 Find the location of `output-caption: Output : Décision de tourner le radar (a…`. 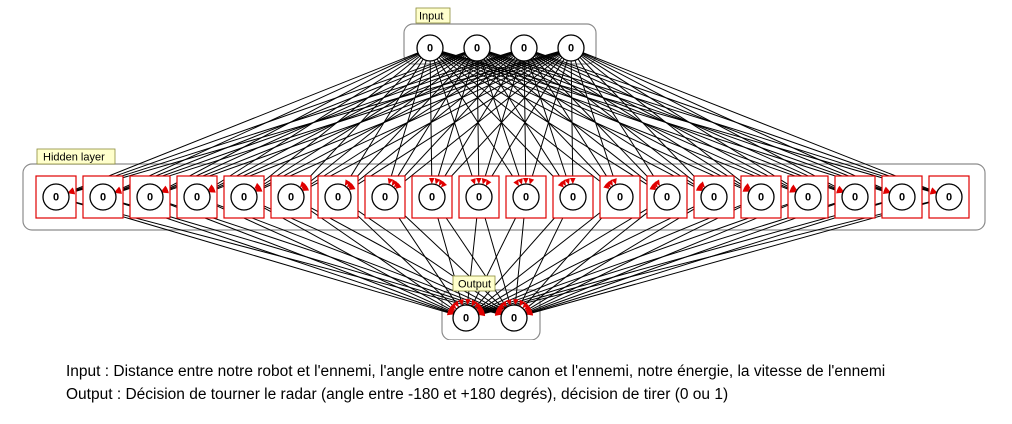

output-caption: Output : Décision de tourner le radar (a… is located at coordinates (397, 394).